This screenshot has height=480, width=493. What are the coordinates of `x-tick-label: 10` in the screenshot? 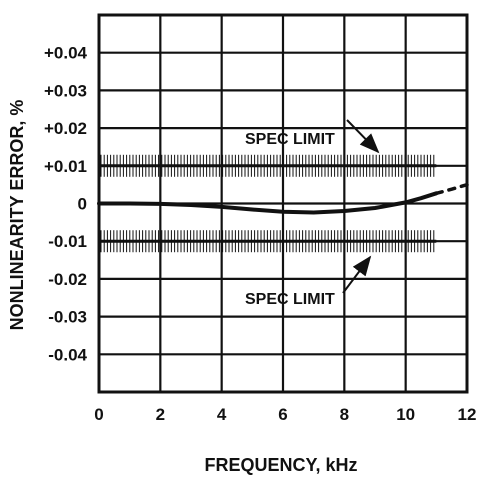 It's located at (405, 414).